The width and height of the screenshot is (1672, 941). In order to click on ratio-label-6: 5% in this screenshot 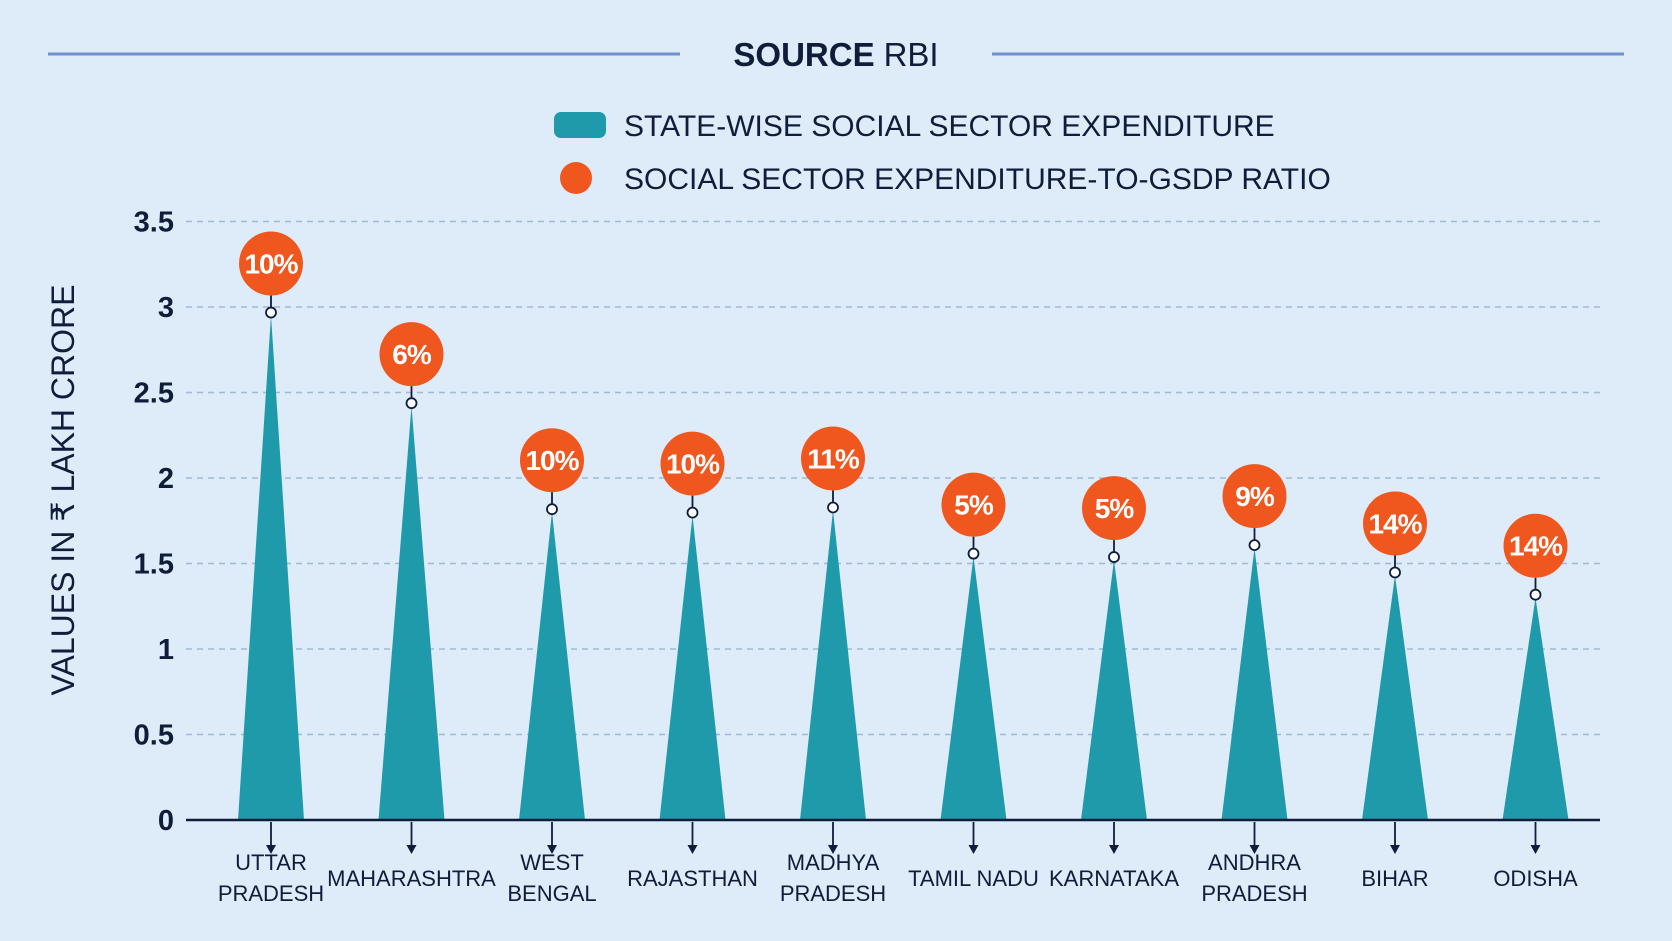, I will do `click(1115, 508)`.